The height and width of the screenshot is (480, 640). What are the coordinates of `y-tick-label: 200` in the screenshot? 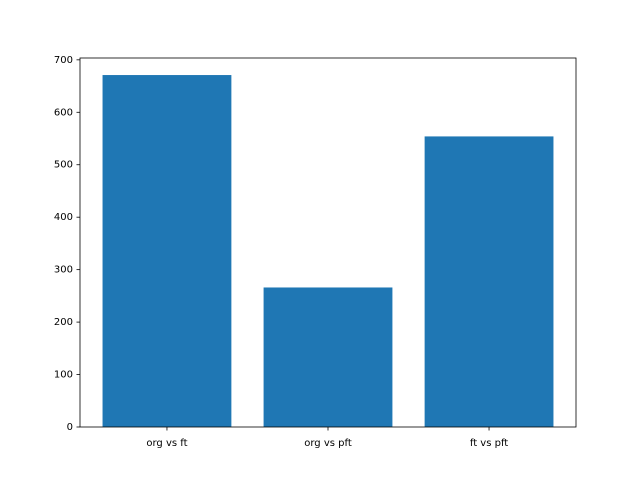 It's located at (63, 322).